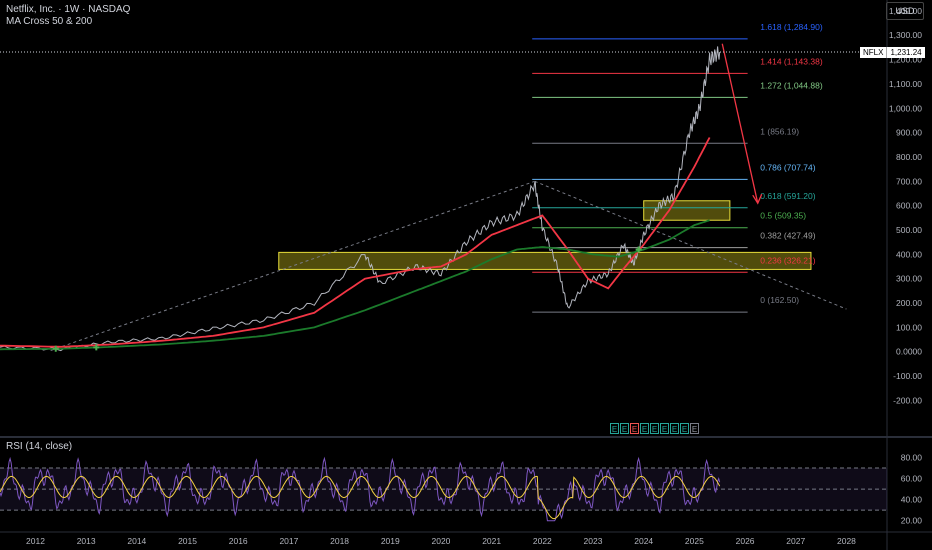 The image size is (932, 550). Describe the element at coordinates (643, 541) in the screenshot. I see `x-tick-label: 2024` at that location.